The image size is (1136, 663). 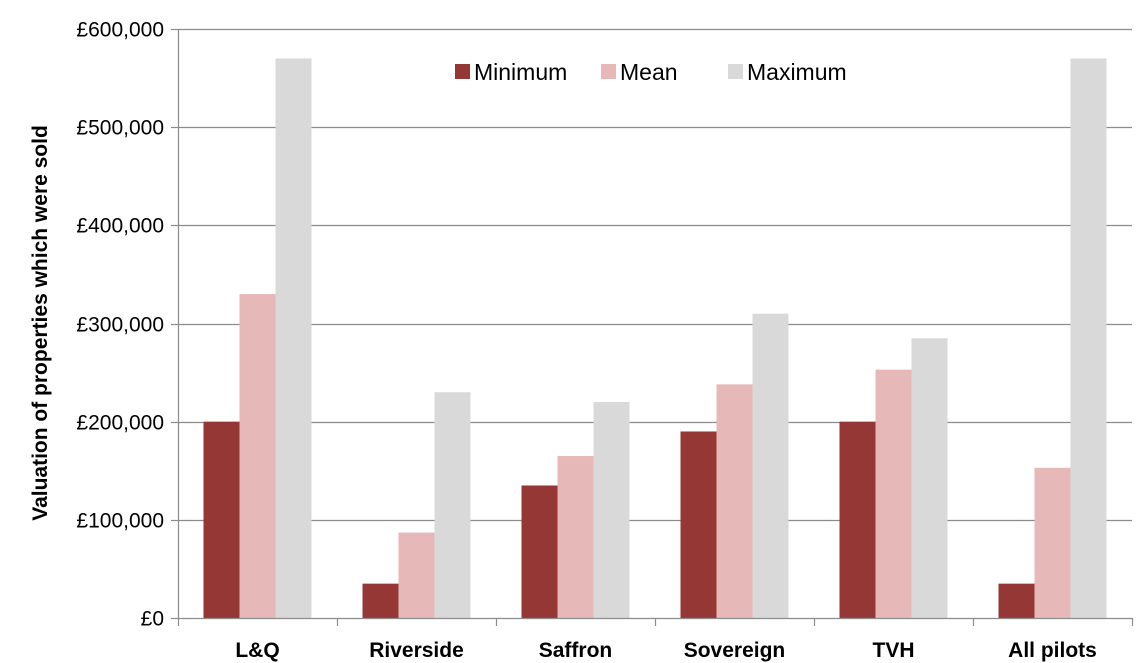 I want to click on legend-label-maximum: Maximum, so click(x=797, y=72).